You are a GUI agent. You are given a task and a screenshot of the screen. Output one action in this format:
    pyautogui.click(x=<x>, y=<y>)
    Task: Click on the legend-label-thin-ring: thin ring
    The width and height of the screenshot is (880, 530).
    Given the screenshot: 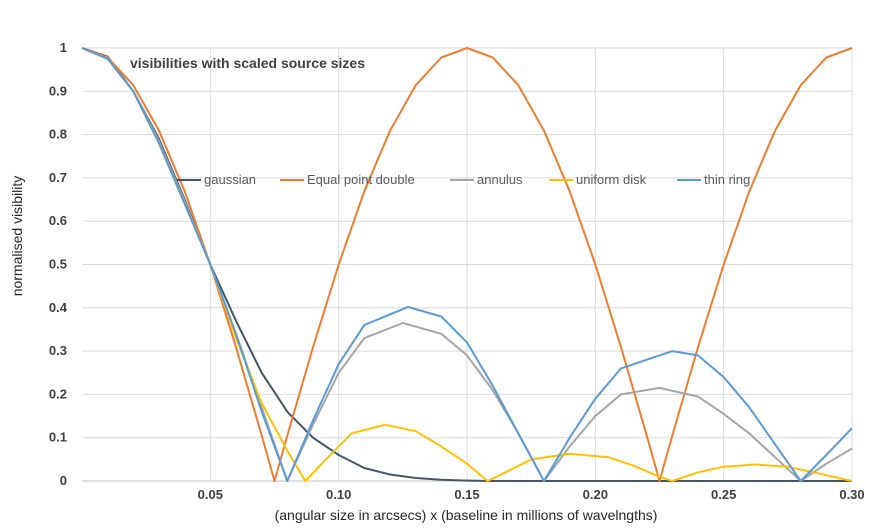 What is the action you would take?
    pyautogui.click(x=727, y=179)
    